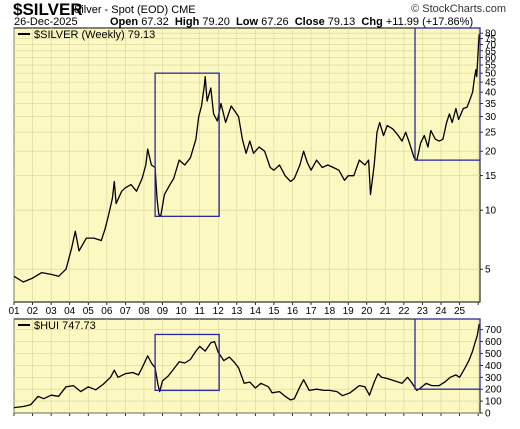  I want to click on x-tick-label: 21, so click(386, 311).